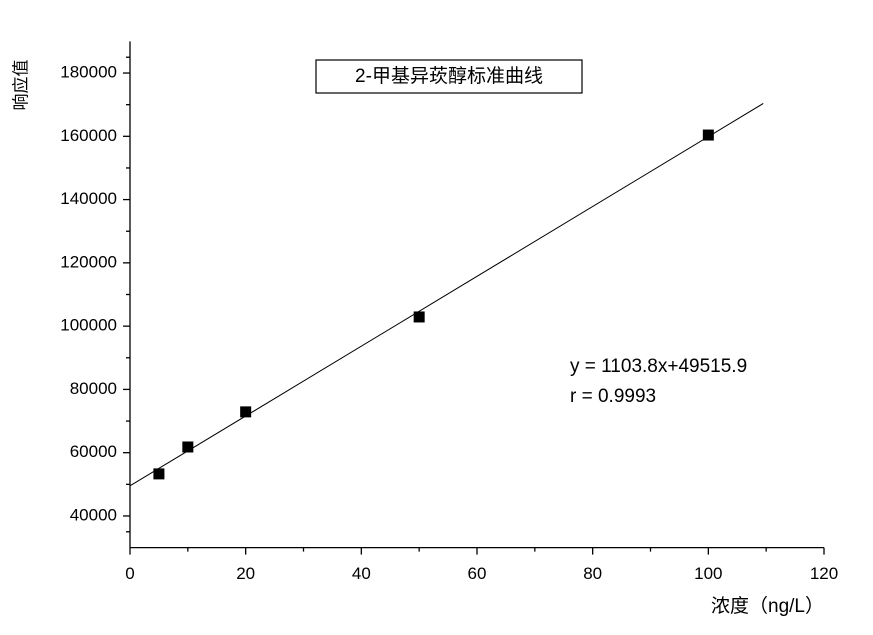 Image resolution: width=873 pixels, height=635 pixels. Describe the element at coordinates (477, 573) in the screenshot. I see `x-tick-label: 60` at that location.